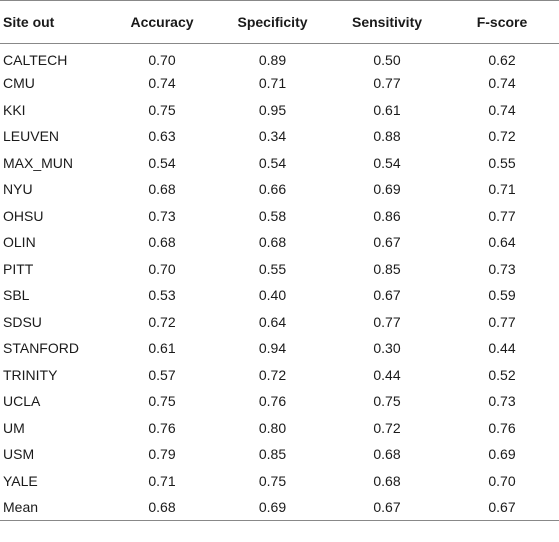  What do you see at coordinates (54, 507) in the screenshot?
I see `cell-site: Mean` at bounding box center [54, 507].